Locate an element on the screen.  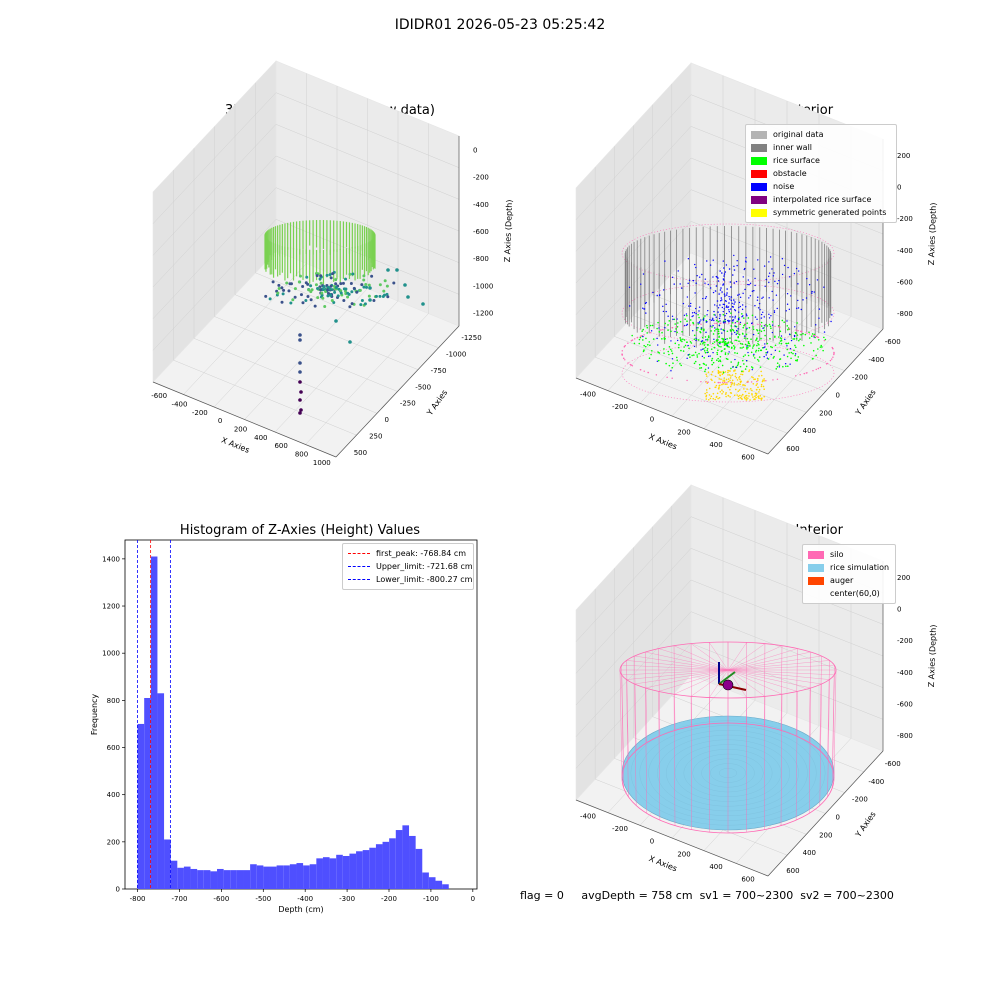
z-tick-label: 200 is located at coordinates (903, 578).